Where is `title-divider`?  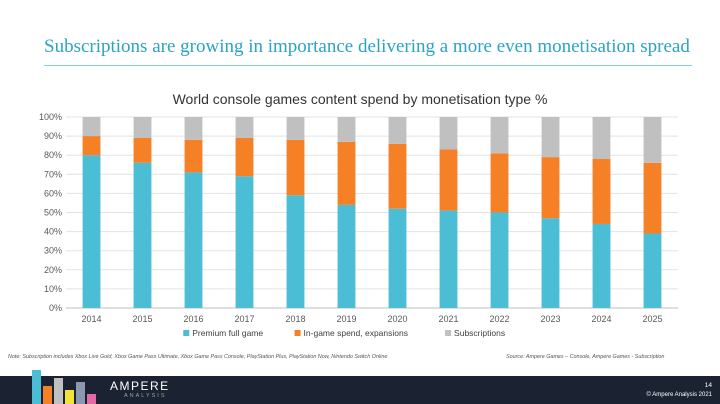
title-divider is located at coordinates (368, 65).